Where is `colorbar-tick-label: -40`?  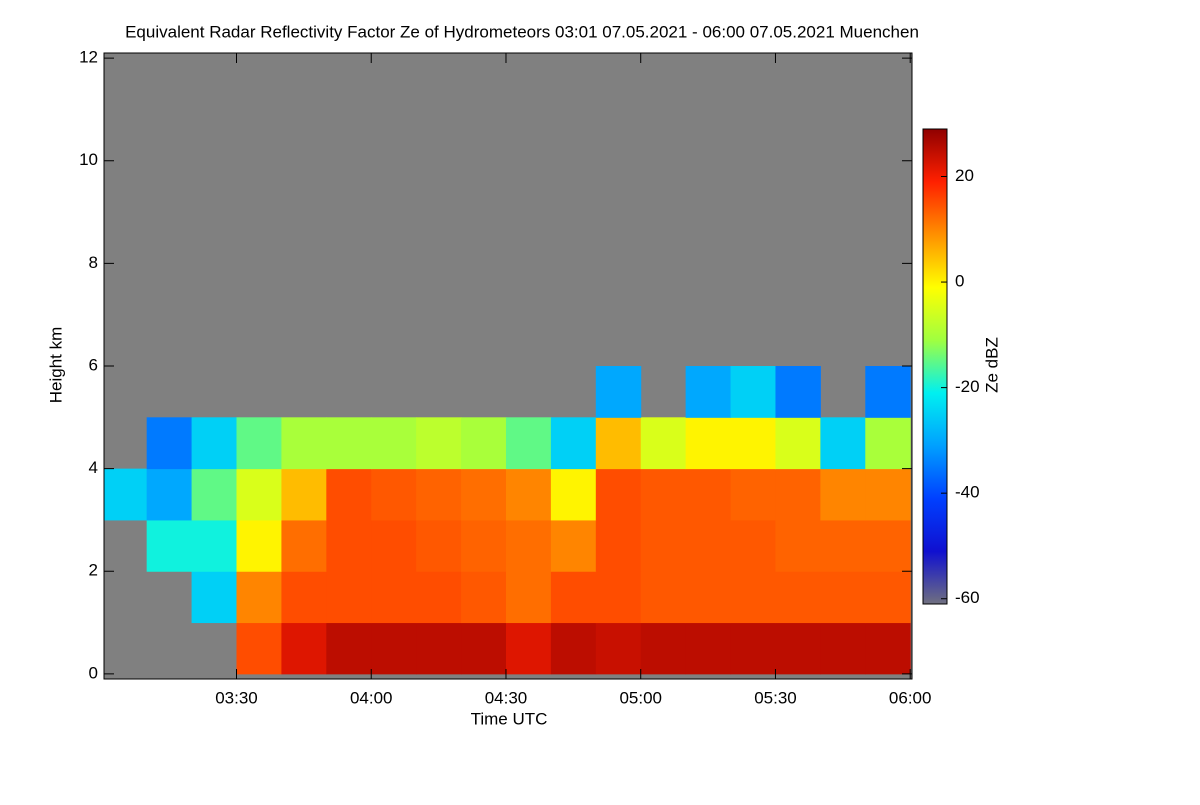 colorbar-tick-label: -40 is located at coordinates (967, 492).